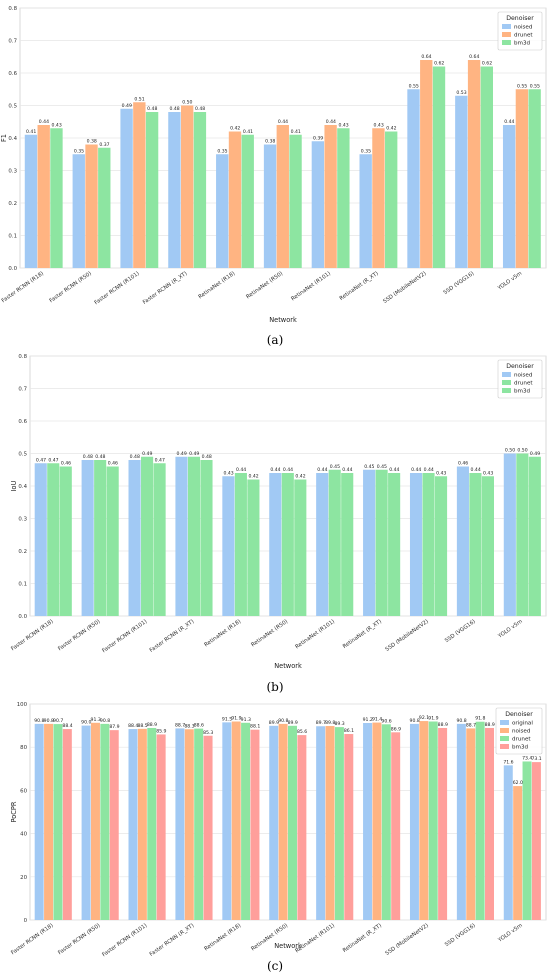 The width and height of the screenshot is (550, 978). I want to click on bar-data-label: 0.55, so click(522, 86).